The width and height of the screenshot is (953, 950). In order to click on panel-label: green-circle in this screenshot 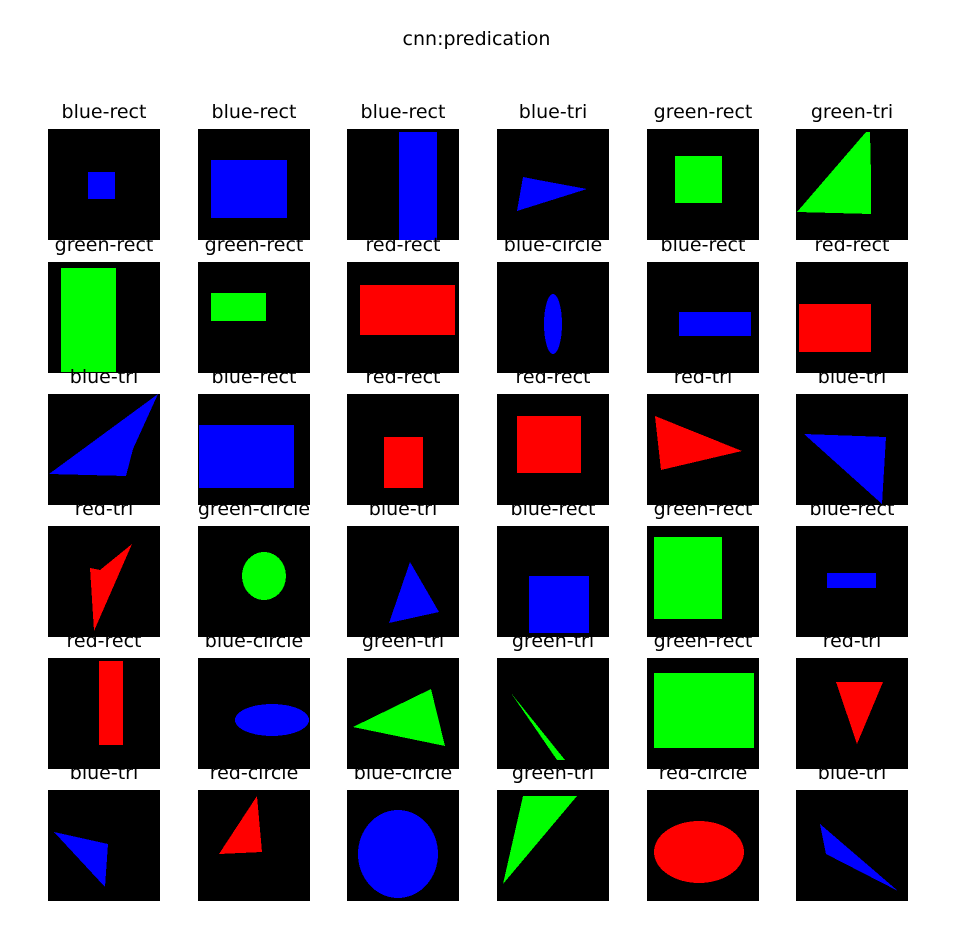, I will do `click(254, 509)`.